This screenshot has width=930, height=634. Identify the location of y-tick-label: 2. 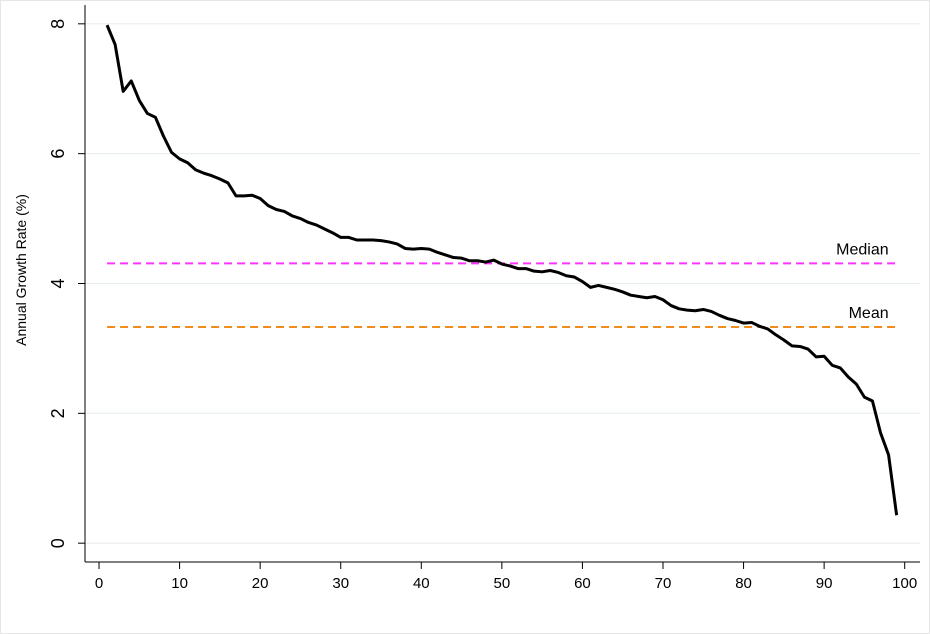
(58, 413).